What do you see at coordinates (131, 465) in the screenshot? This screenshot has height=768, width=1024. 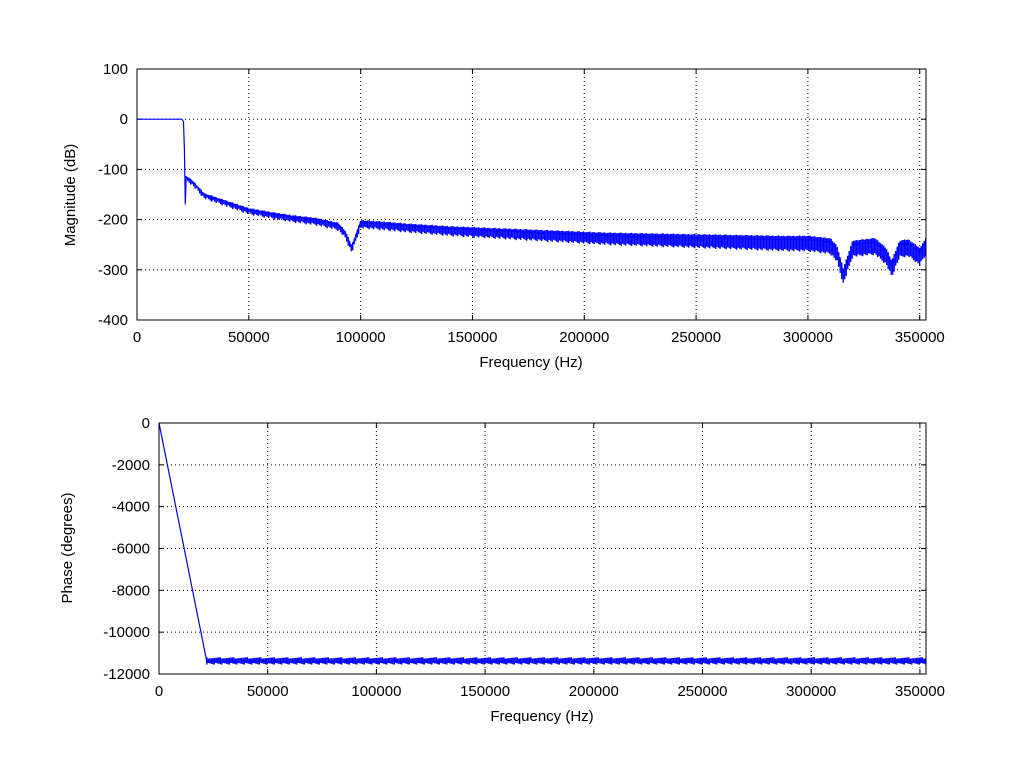 I see `y-tick-label: -2000` at bounding box center [131, 465].